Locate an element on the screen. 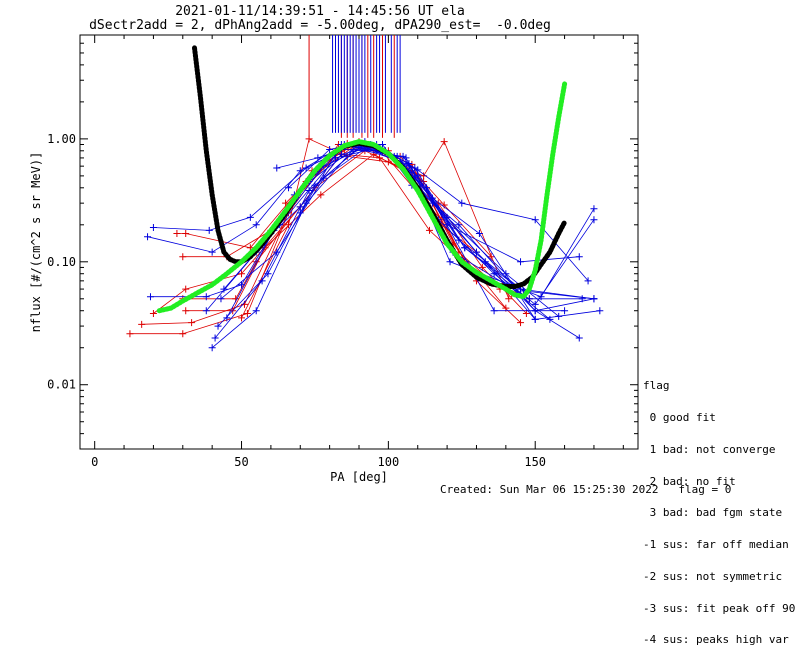 This screenshot has width=800, height=657. x-tick-label: 50 is located at coordinates (241, 462).